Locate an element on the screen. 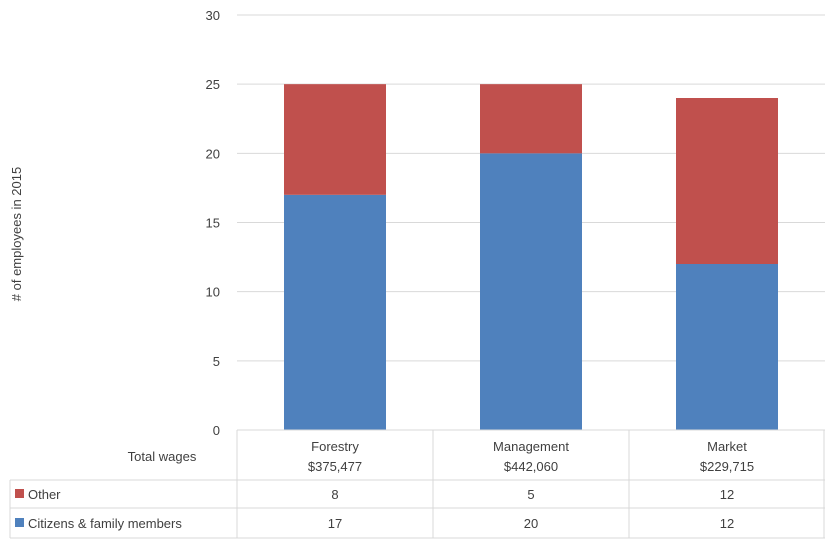 Image resolution: width=825 pixels, height=539 pixels. bar-other-management is located at coordinates (531, 119).